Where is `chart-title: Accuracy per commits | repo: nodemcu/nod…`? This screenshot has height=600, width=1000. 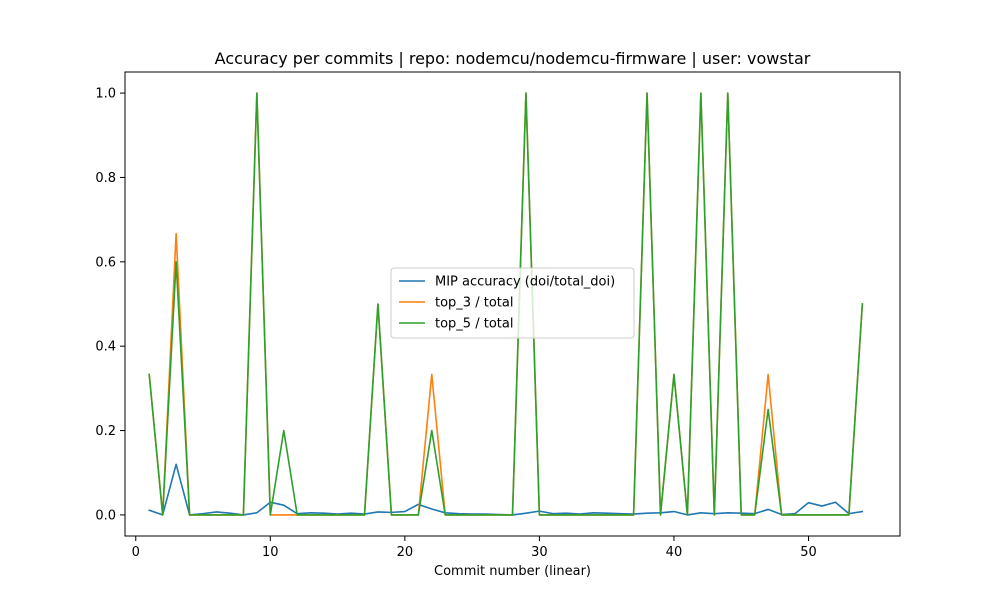
chart-title: Accuracy per commits | repo: nodemcu/nod… is located at coordinates (513, 58).